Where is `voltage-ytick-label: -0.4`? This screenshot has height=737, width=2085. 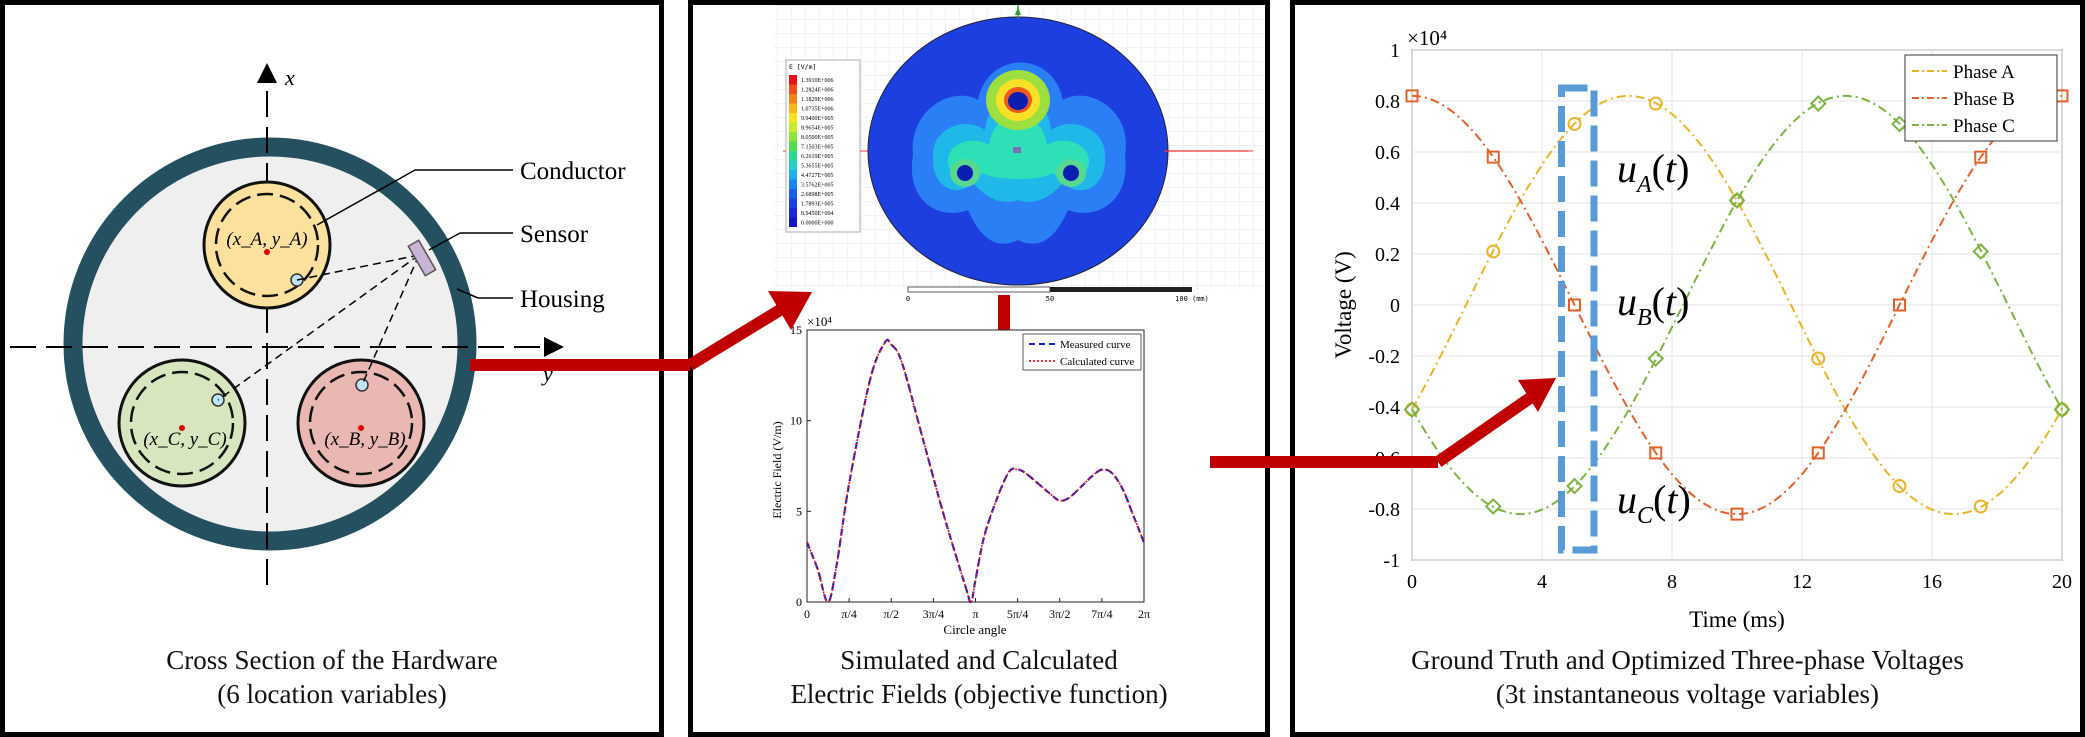
voltage-ytick-label: -0.4 is located at coordinates (1384, 408).